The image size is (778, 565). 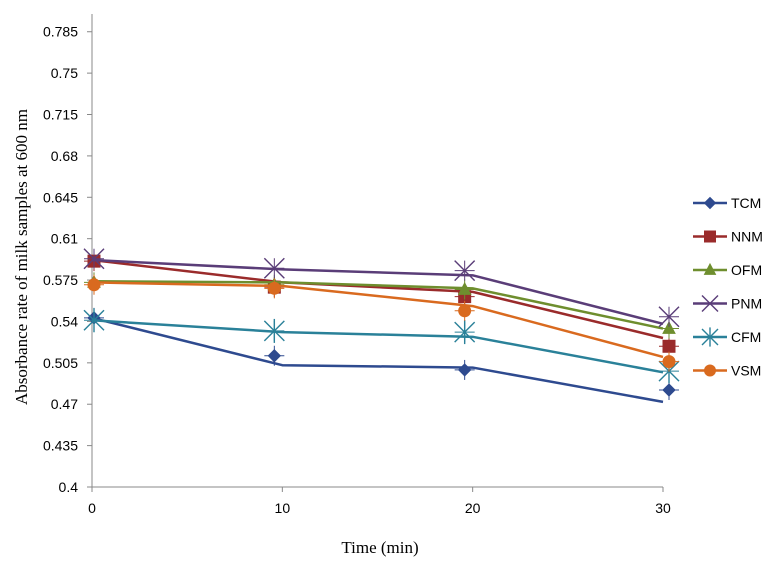 What do you see at coordinates (727, 203) in the screenshot?
I see `legend-item-tcm: TCM` at bounding box center [727, 203].